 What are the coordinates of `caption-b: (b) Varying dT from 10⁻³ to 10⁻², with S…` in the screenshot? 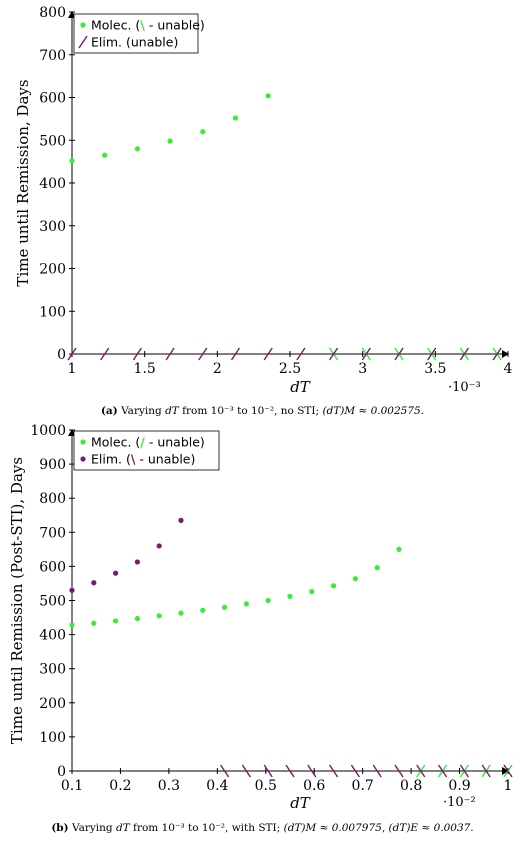 It's located at (262, 828).